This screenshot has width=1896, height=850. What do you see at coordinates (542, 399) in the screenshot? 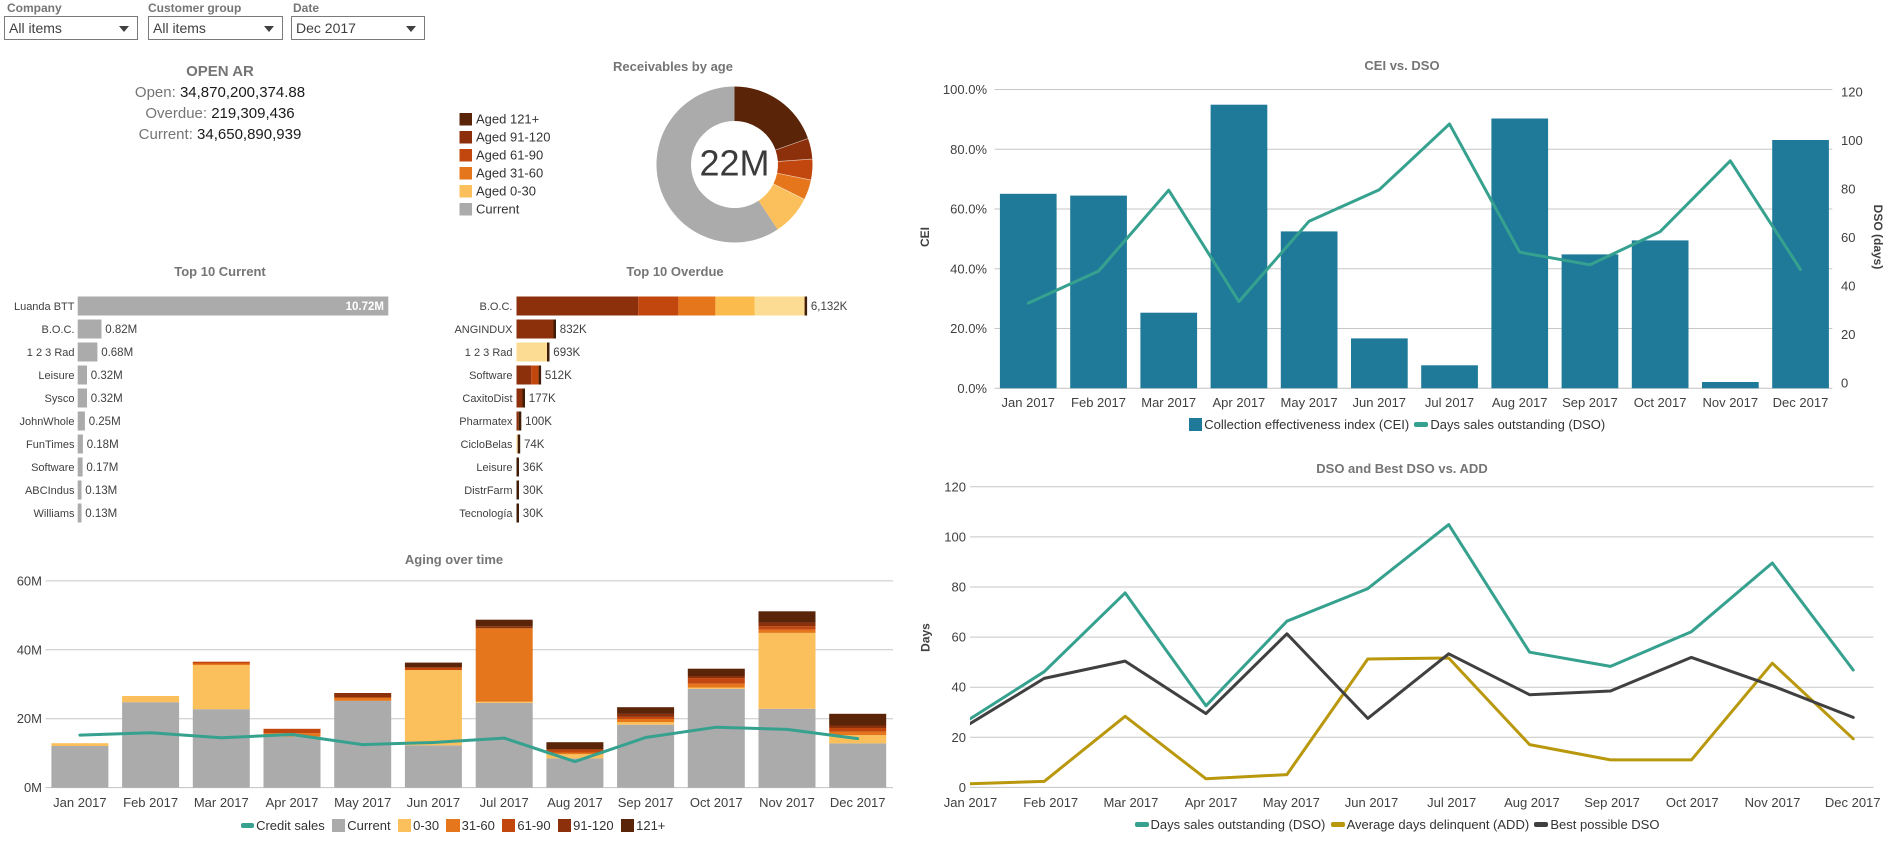
I see `svg-text: 177K` at bounding box center [542, 399].